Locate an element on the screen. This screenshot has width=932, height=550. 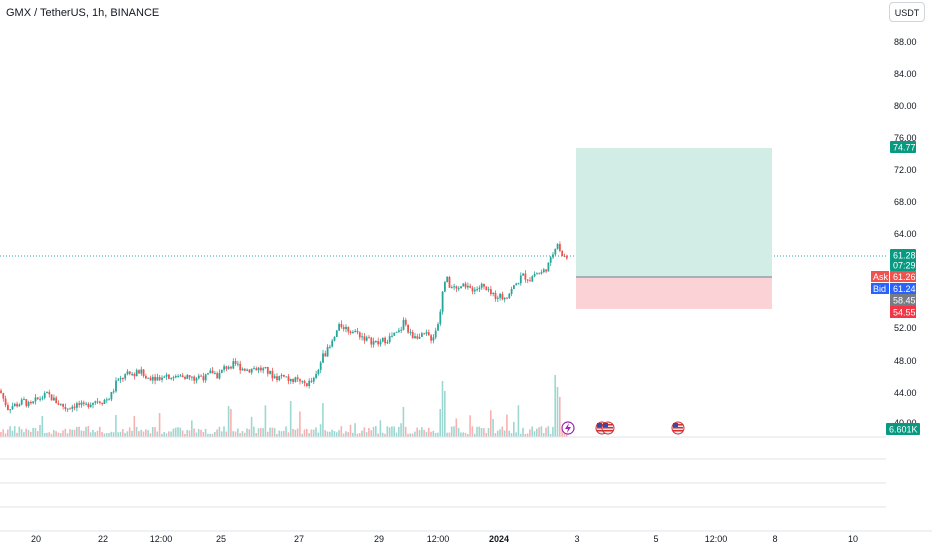
loss-zone is located at coordinates (674, 293).